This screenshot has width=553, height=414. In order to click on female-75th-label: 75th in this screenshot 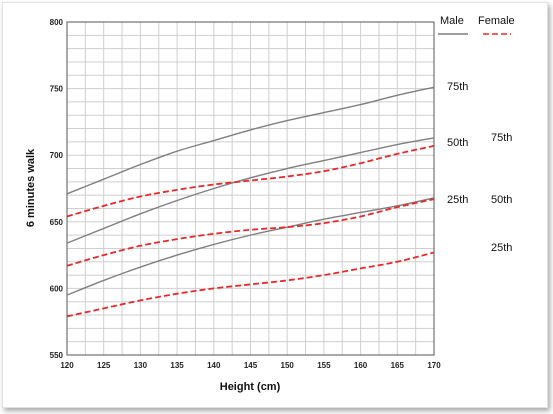, I will do `click(501, 138)`.